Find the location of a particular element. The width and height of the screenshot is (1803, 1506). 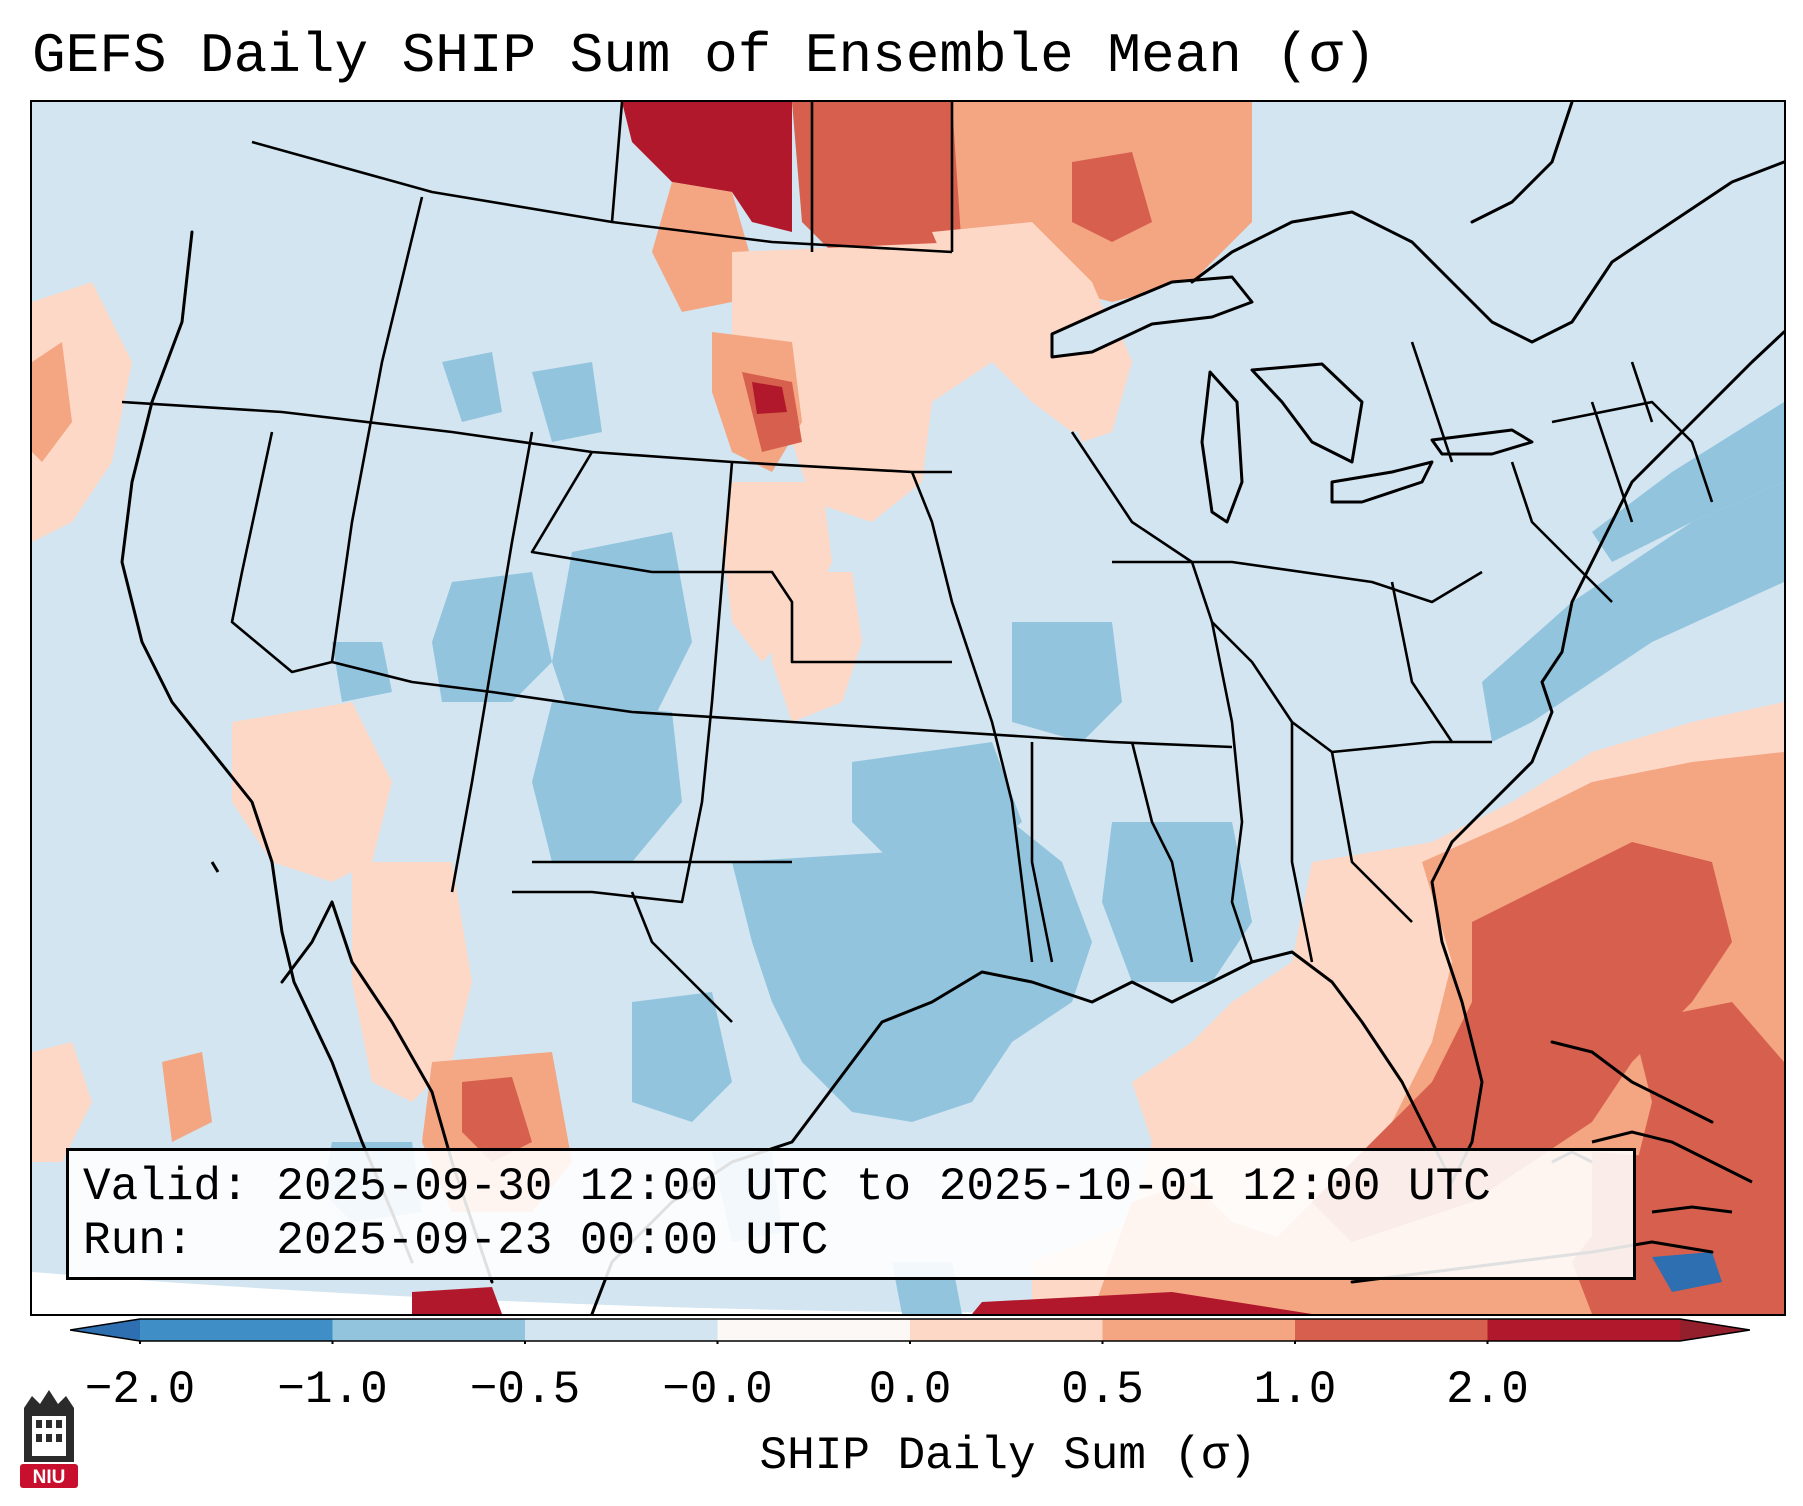

colorbar-tick-label: 1.0 is located at coordinates (1295, 1390).